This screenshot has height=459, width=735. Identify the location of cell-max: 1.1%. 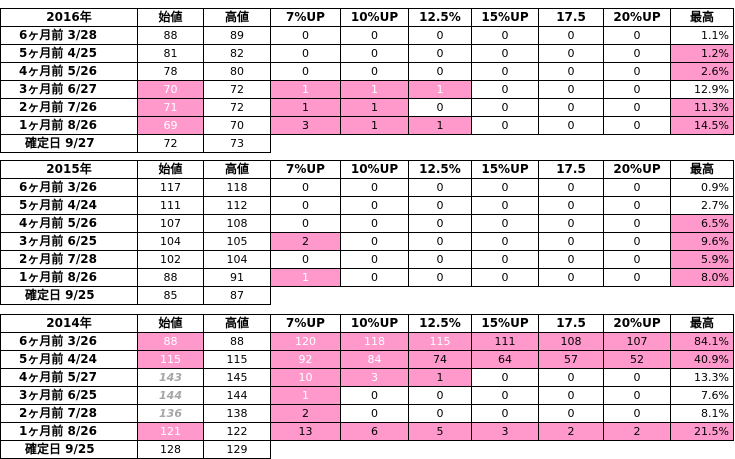
(702, 35).